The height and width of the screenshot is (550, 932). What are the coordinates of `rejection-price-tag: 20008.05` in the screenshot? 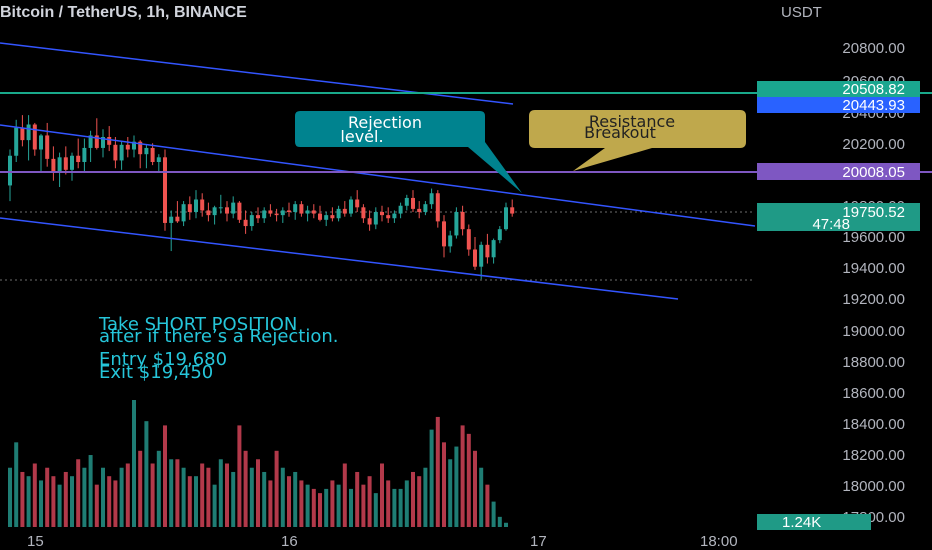 It's located at (838, 172).